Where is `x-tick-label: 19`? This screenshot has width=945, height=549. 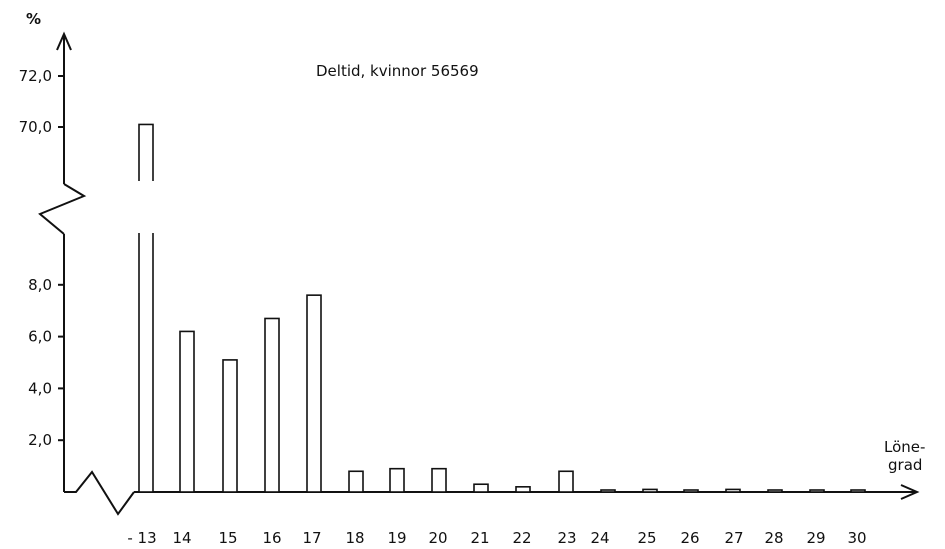 x-tick-label: 19 is located at coordinates (396, 538).